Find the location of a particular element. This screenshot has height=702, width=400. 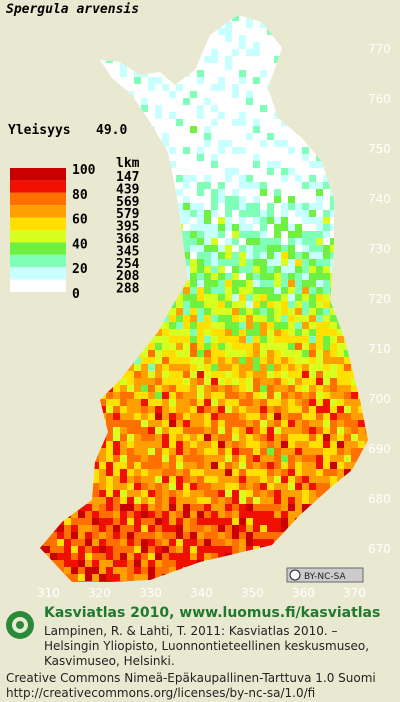

x-coordinate: 360 is located at coordinates (303, 593).